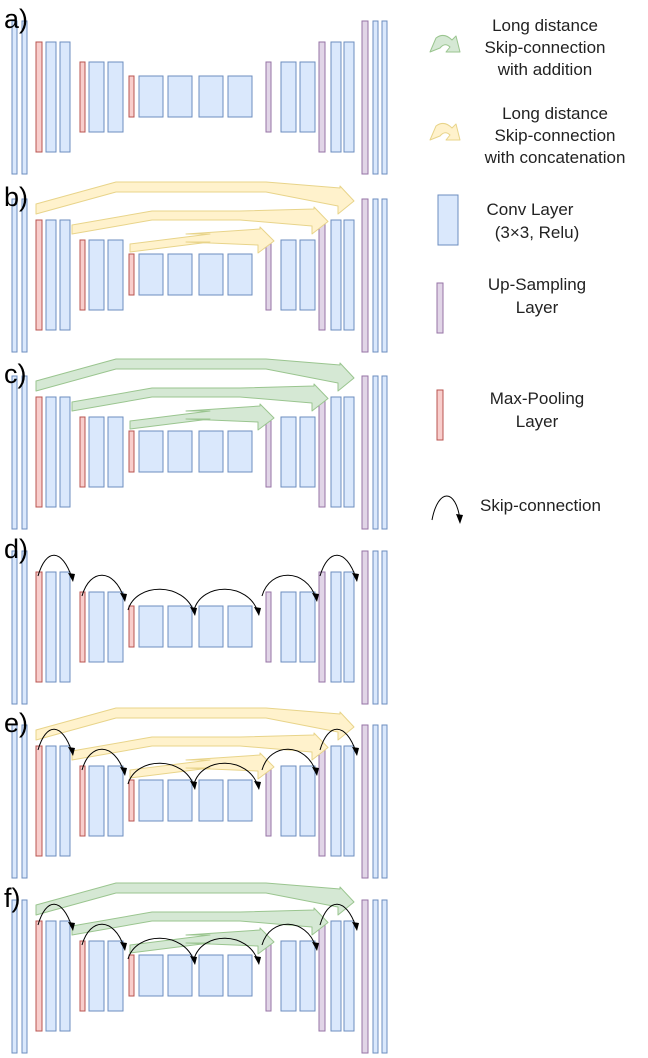 This screenshot has width=648, height=1058. What do you see at coordinates (545, 47) in the screenshot?
I see `legend-addition-line-2: Skip-connection` at bounding box center [545, 47].